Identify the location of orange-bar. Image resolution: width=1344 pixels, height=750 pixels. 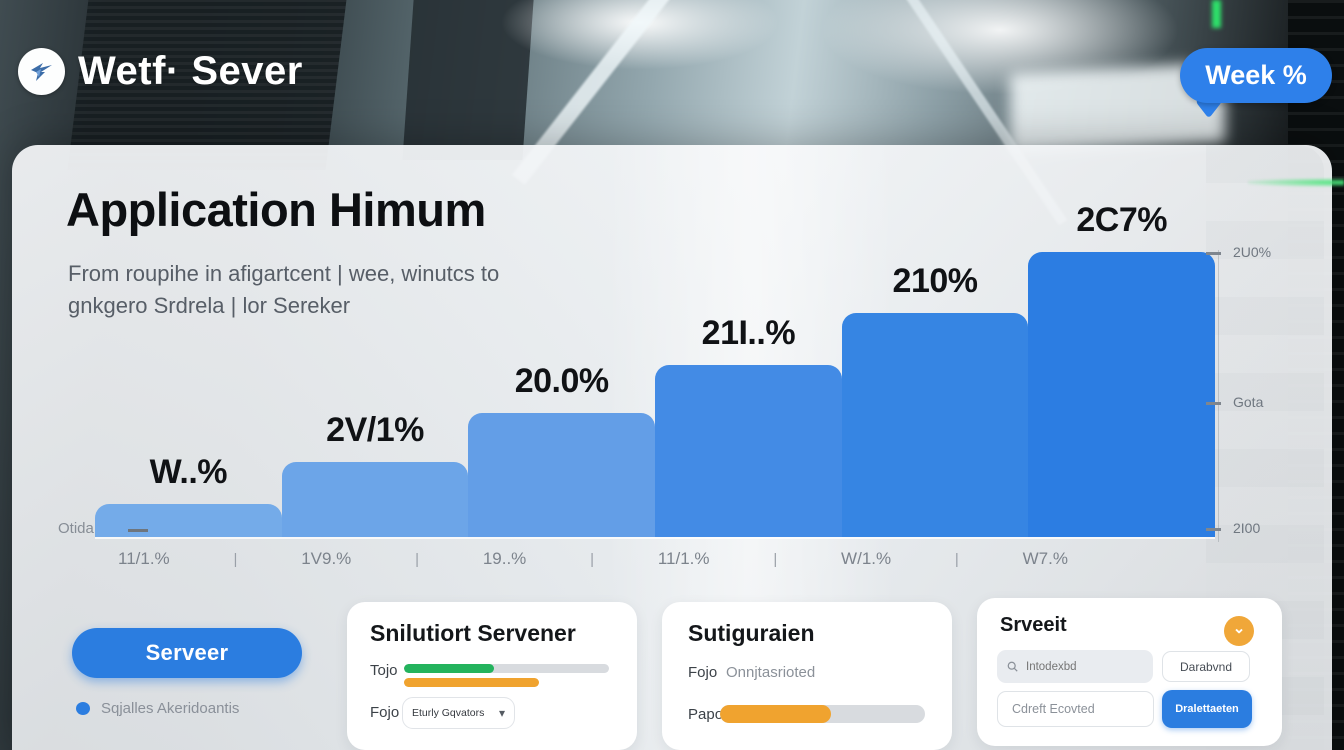
(471, 682).